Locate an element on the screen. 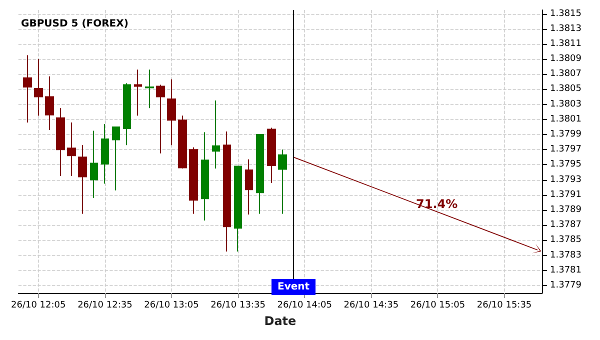  y-tick-label: 1.3811 is located at coordinates (566, 43).